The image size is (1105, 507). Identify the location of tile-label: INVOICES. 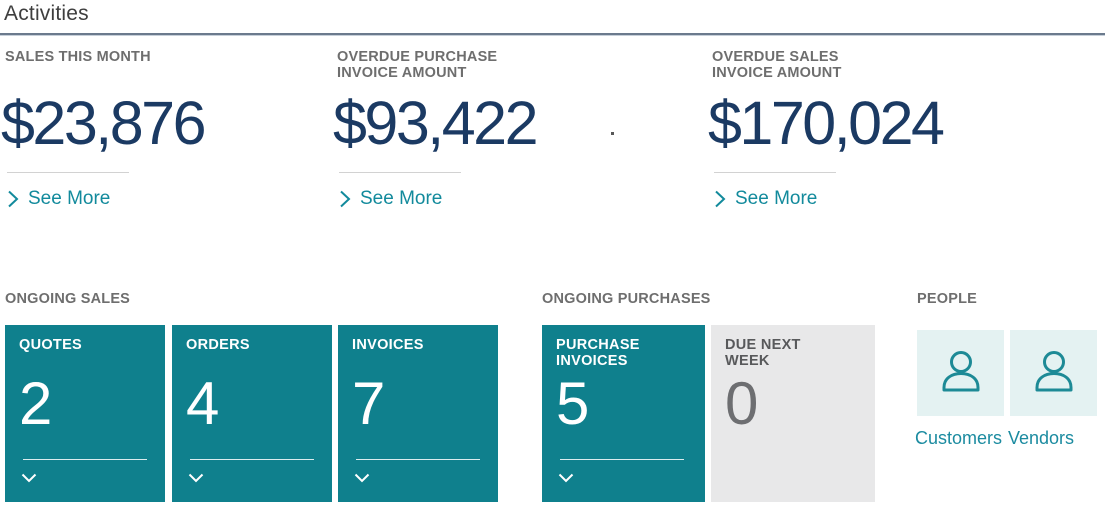
(388, 345).